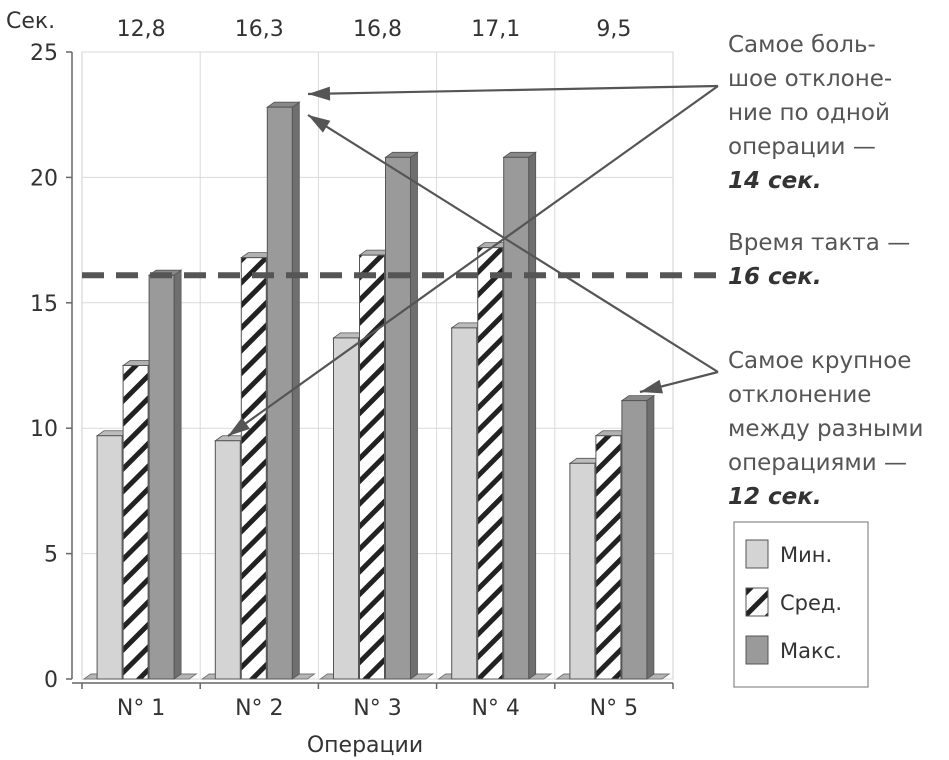 Image resolution: width=949 pixels, height=760 pixels. I want to click on legend-label: Мин., so click(806, 555).